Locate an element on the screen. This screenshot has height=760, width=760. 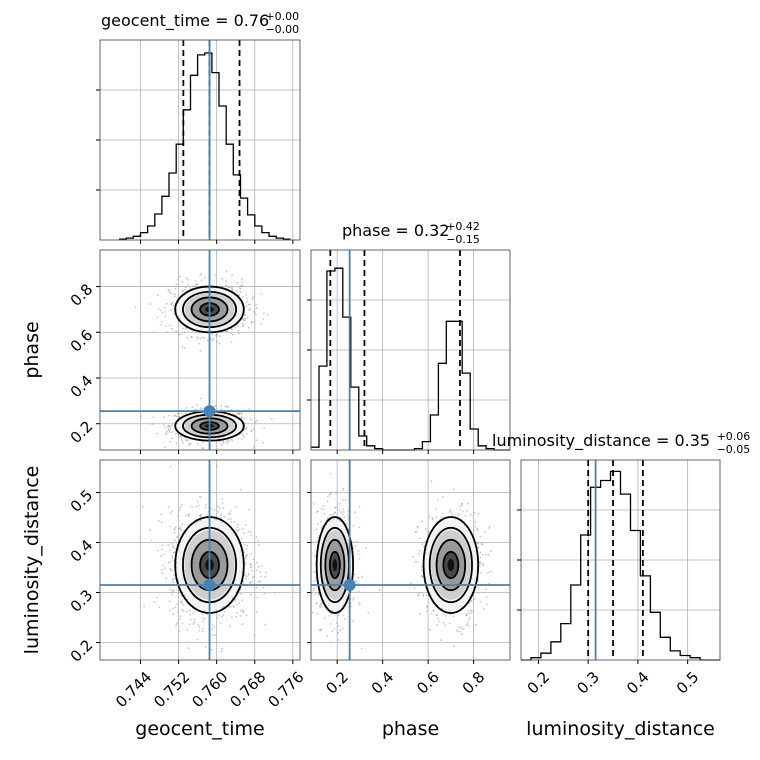
title-upper-error: +0.42 is located at coordinates (463, 226).